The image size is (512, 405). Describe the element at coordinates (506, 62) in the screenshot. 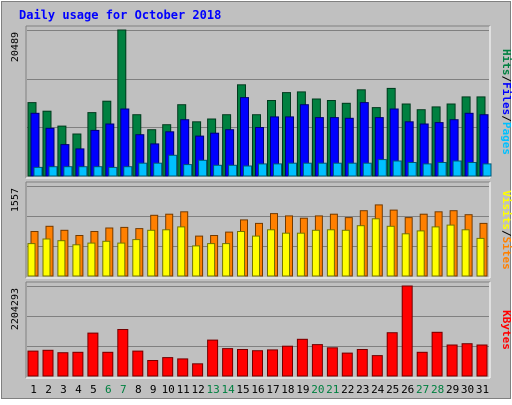

I see `axis-title-part: Hits` at that location.